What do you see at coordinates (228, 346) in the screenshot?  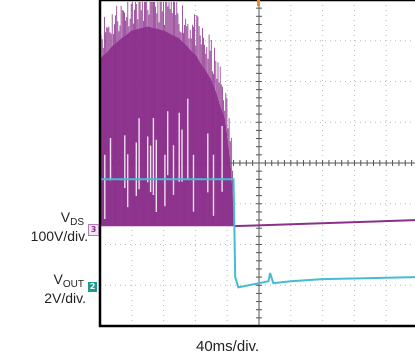 I see `time-scale-label: 40ms/div.` at bounding box center [228, 346].